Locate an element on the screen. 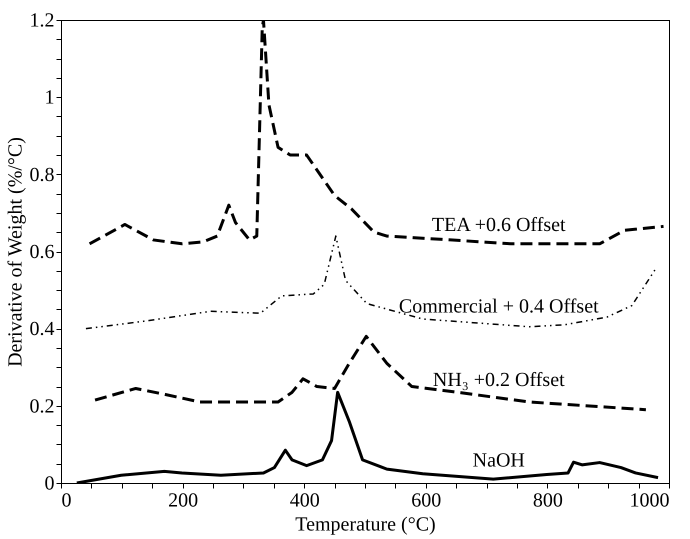 This screenshot has width=690, height=539. x-tick-label: 0 is located at coordinates (67, 501).